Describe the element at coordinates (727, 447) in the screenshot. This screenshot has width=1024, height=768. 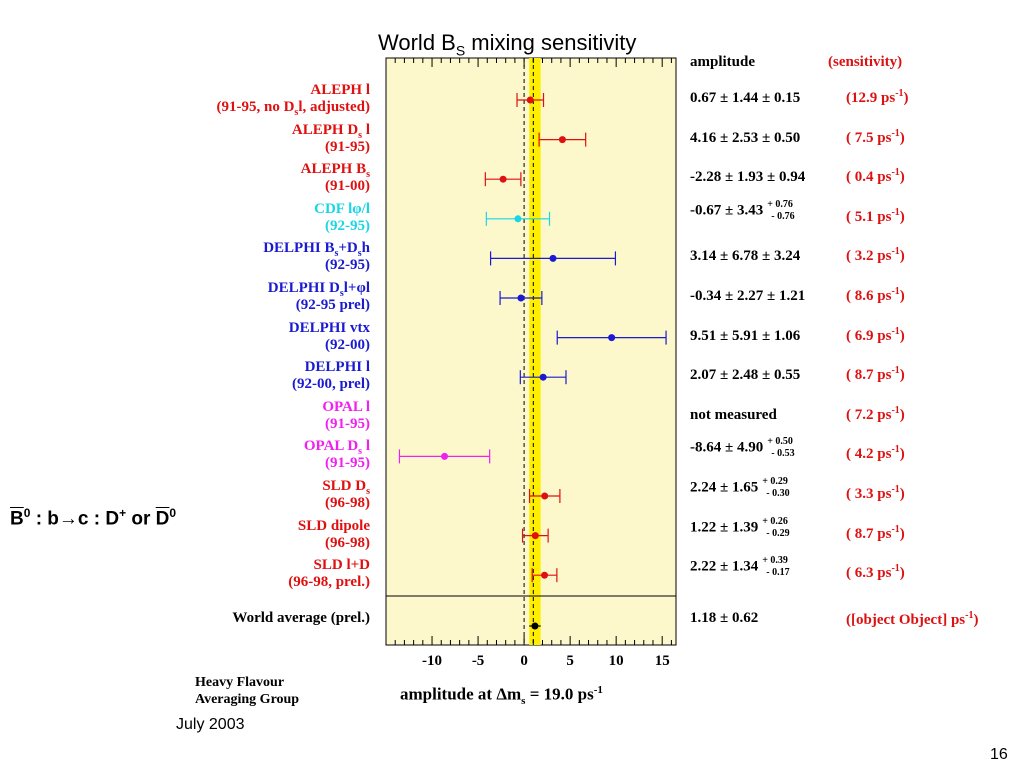
I see `amplitude-value-9-text: -8.64 ± 4.90` at that location.